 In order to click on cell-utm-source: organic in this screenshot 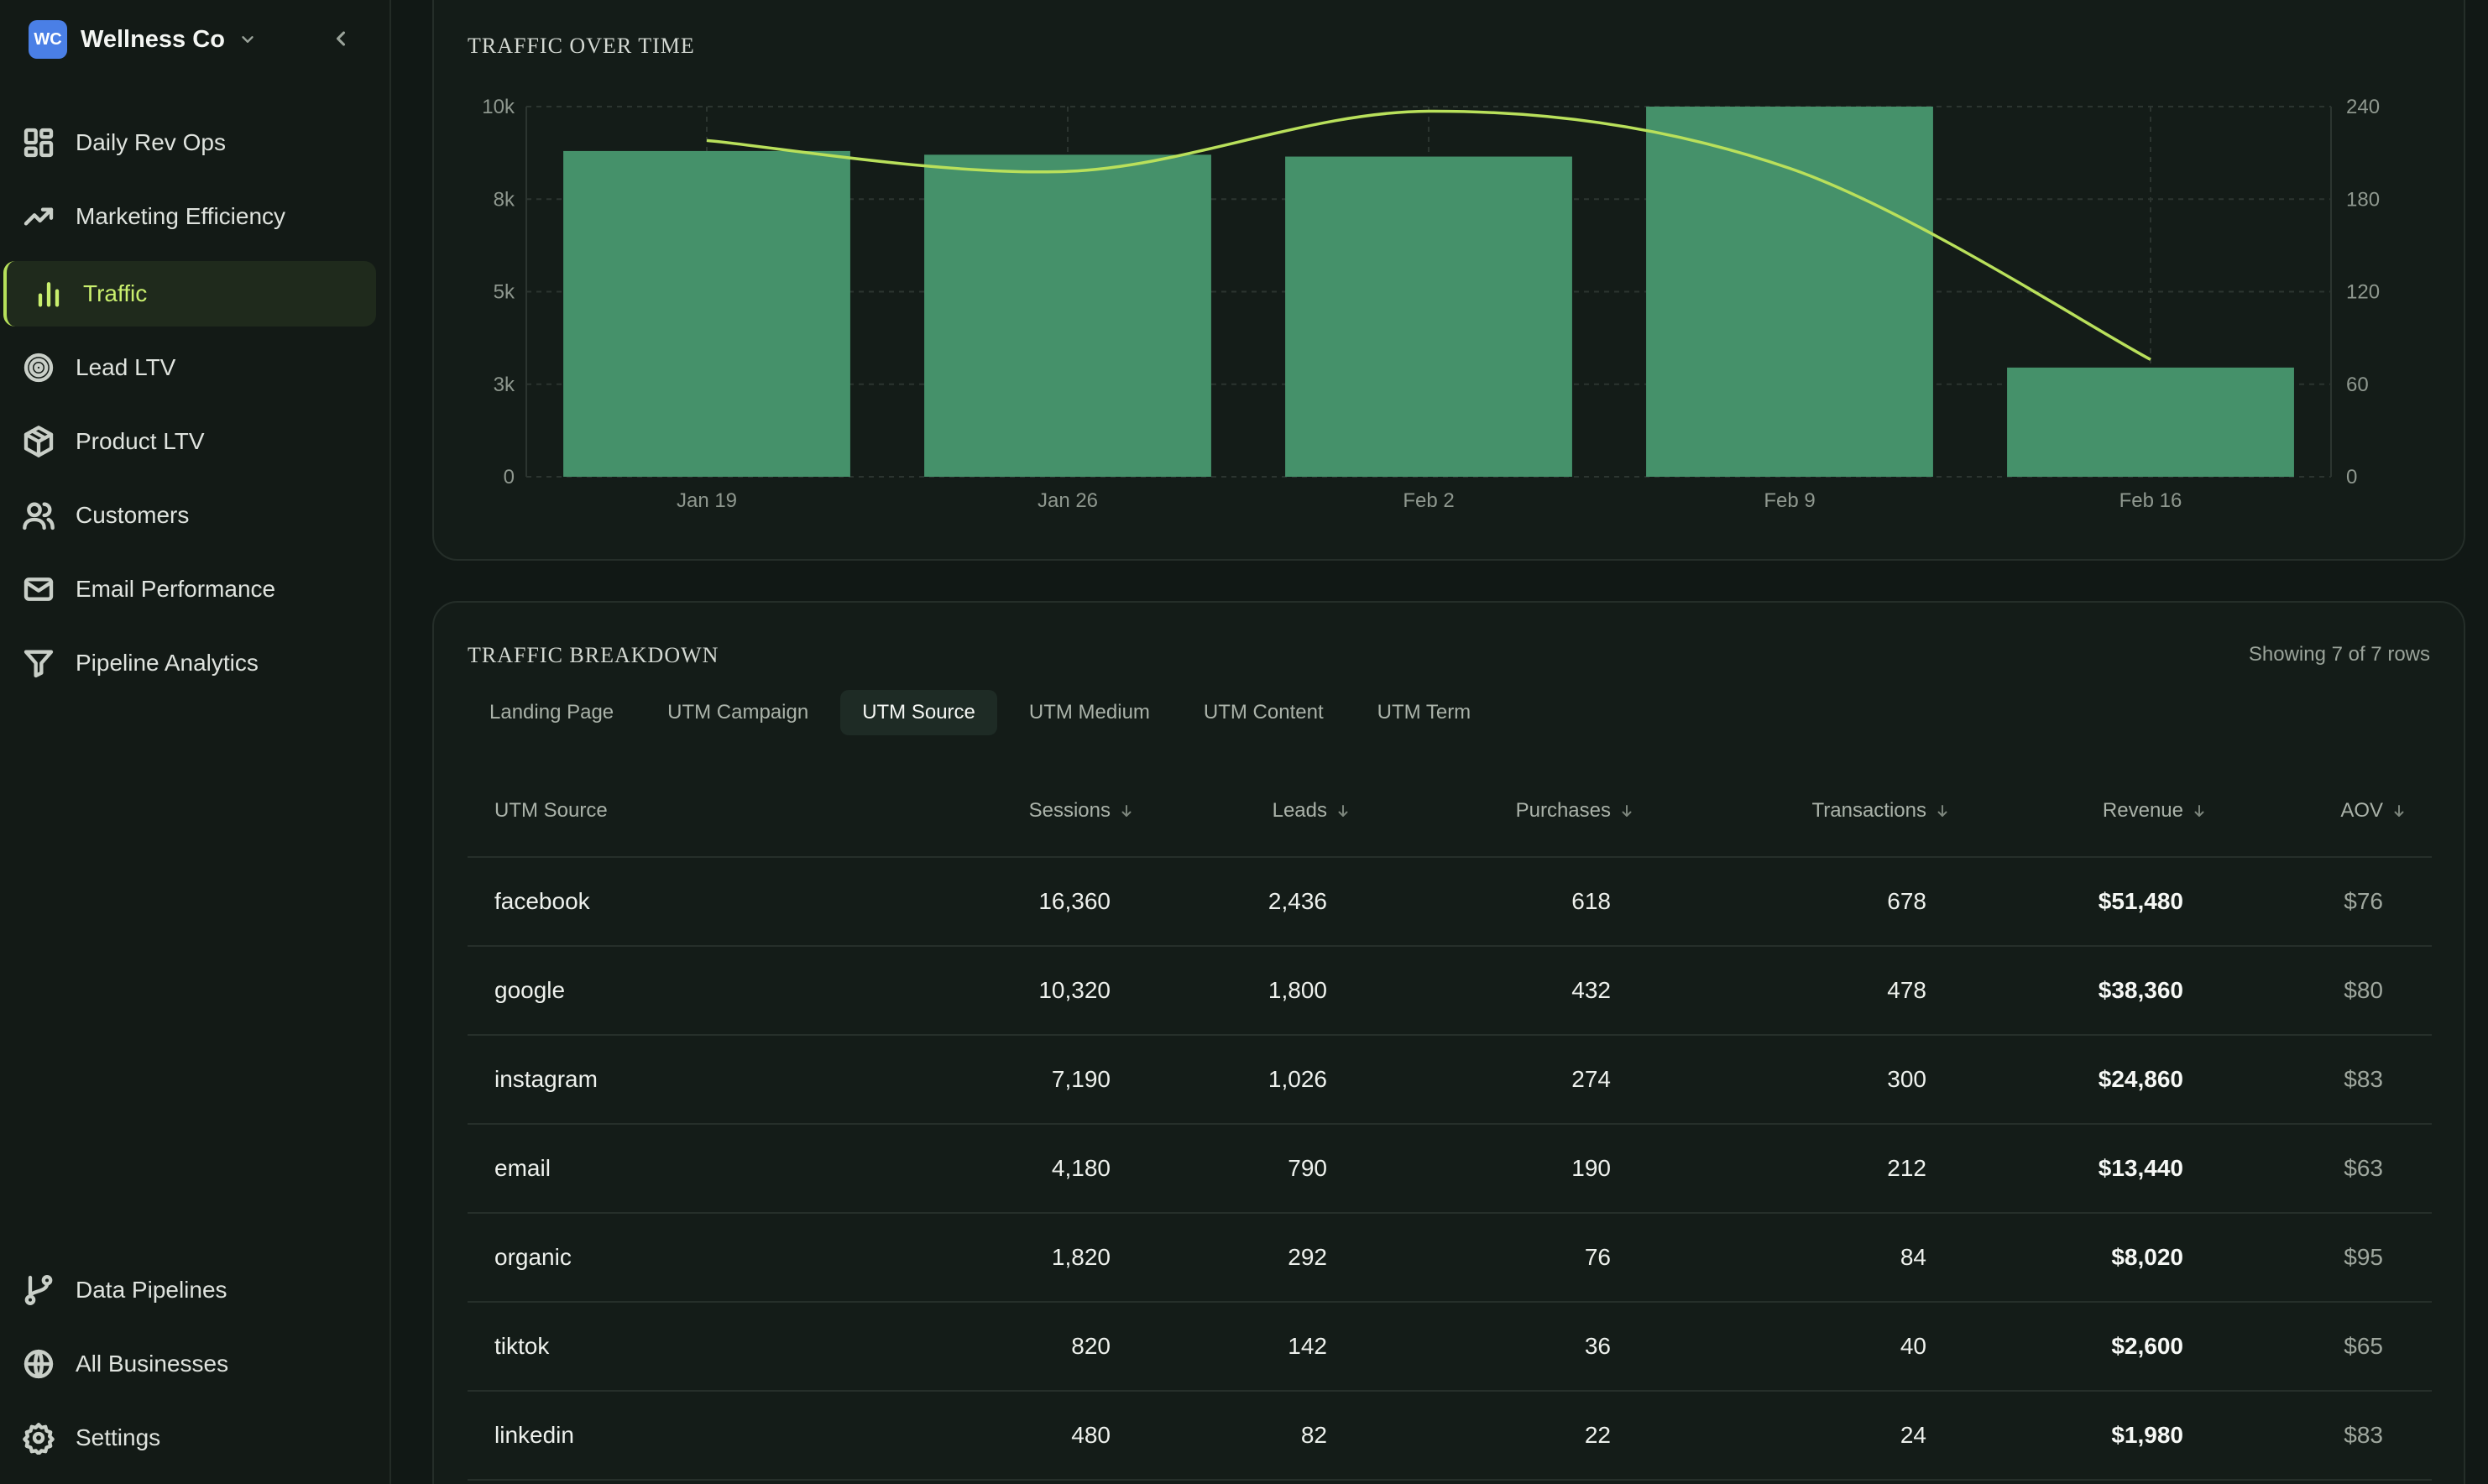, I will do `click(533, 1257)`.